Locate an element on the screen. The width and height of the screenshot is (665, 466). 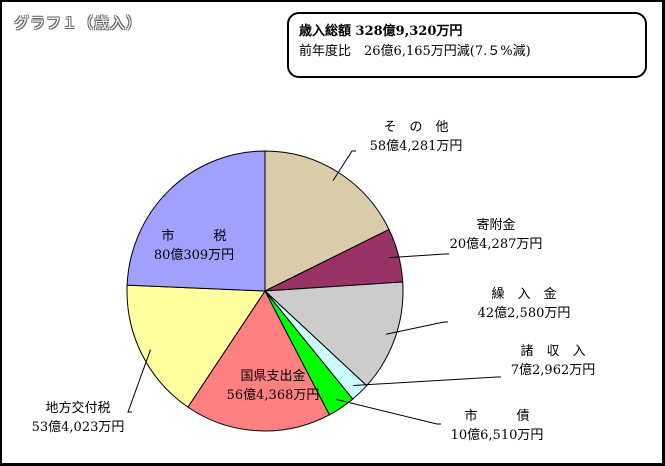
slice-label-name-4: 市 債 is located at coordinates (496, 416).